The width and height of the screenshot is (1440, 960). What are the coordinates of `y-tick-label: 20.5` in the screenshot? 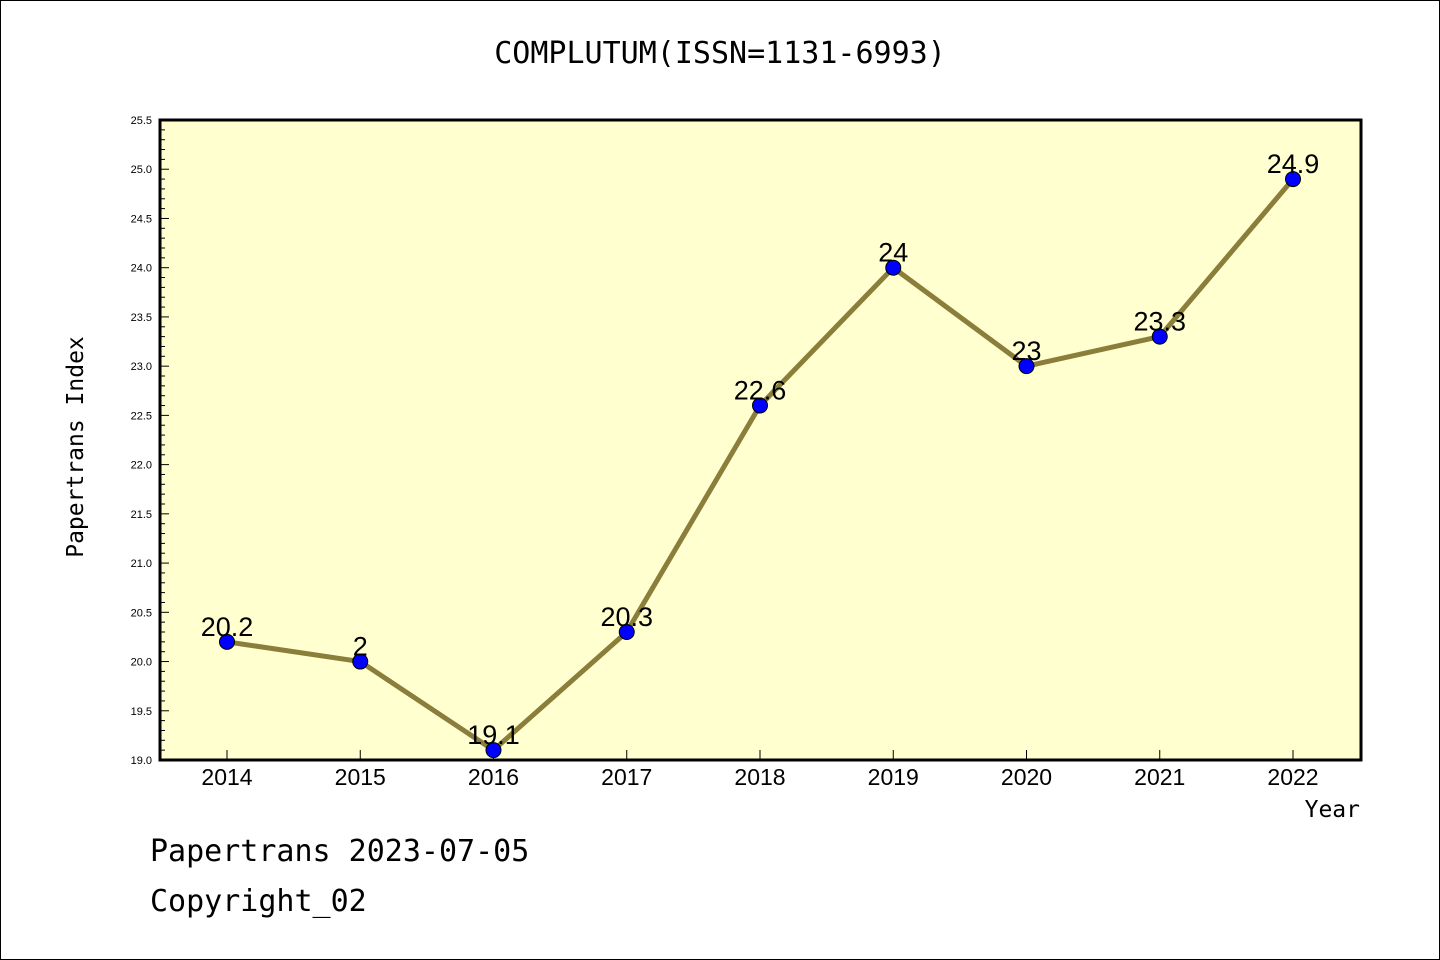 It's located at (141, 613).